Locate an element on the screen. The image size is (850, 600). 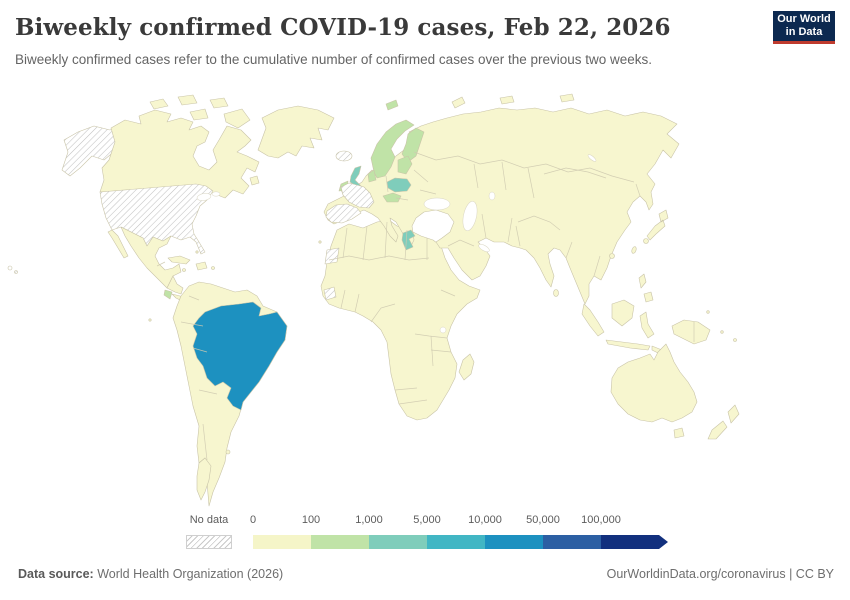
country-western-sahara is located at coordinates (332, 256).